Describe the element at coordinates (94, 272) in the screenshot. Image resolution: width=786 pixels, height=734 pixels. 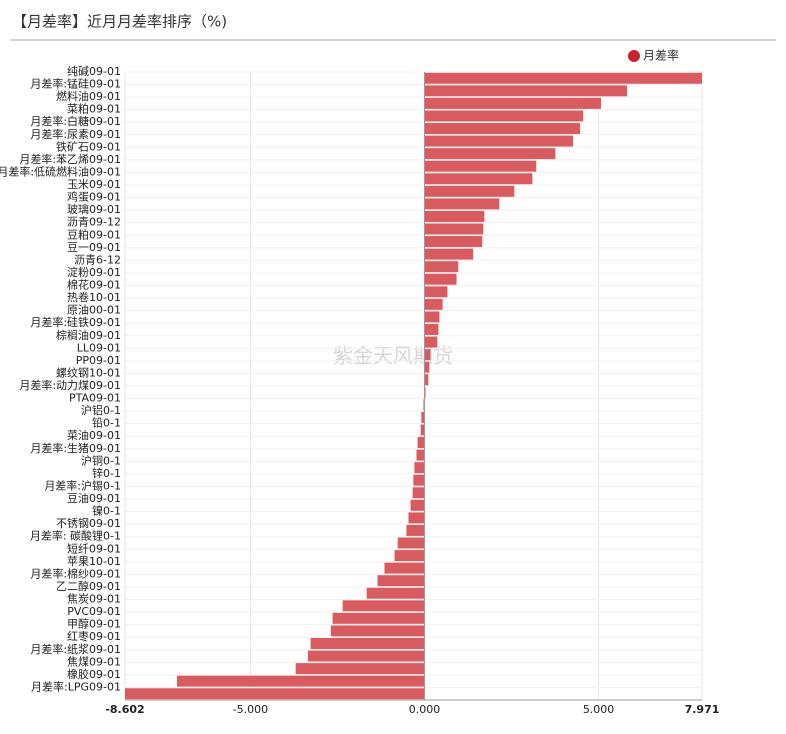
I see `y-tick-label: 淀粉09-01` at that location.